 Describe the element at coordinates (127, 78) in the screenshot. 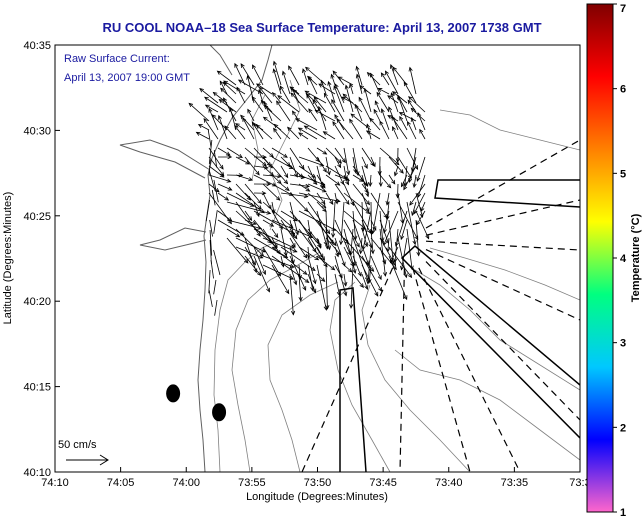

I see `annotation-line-2: April 13, 2007 19:00 GMT` at that location.